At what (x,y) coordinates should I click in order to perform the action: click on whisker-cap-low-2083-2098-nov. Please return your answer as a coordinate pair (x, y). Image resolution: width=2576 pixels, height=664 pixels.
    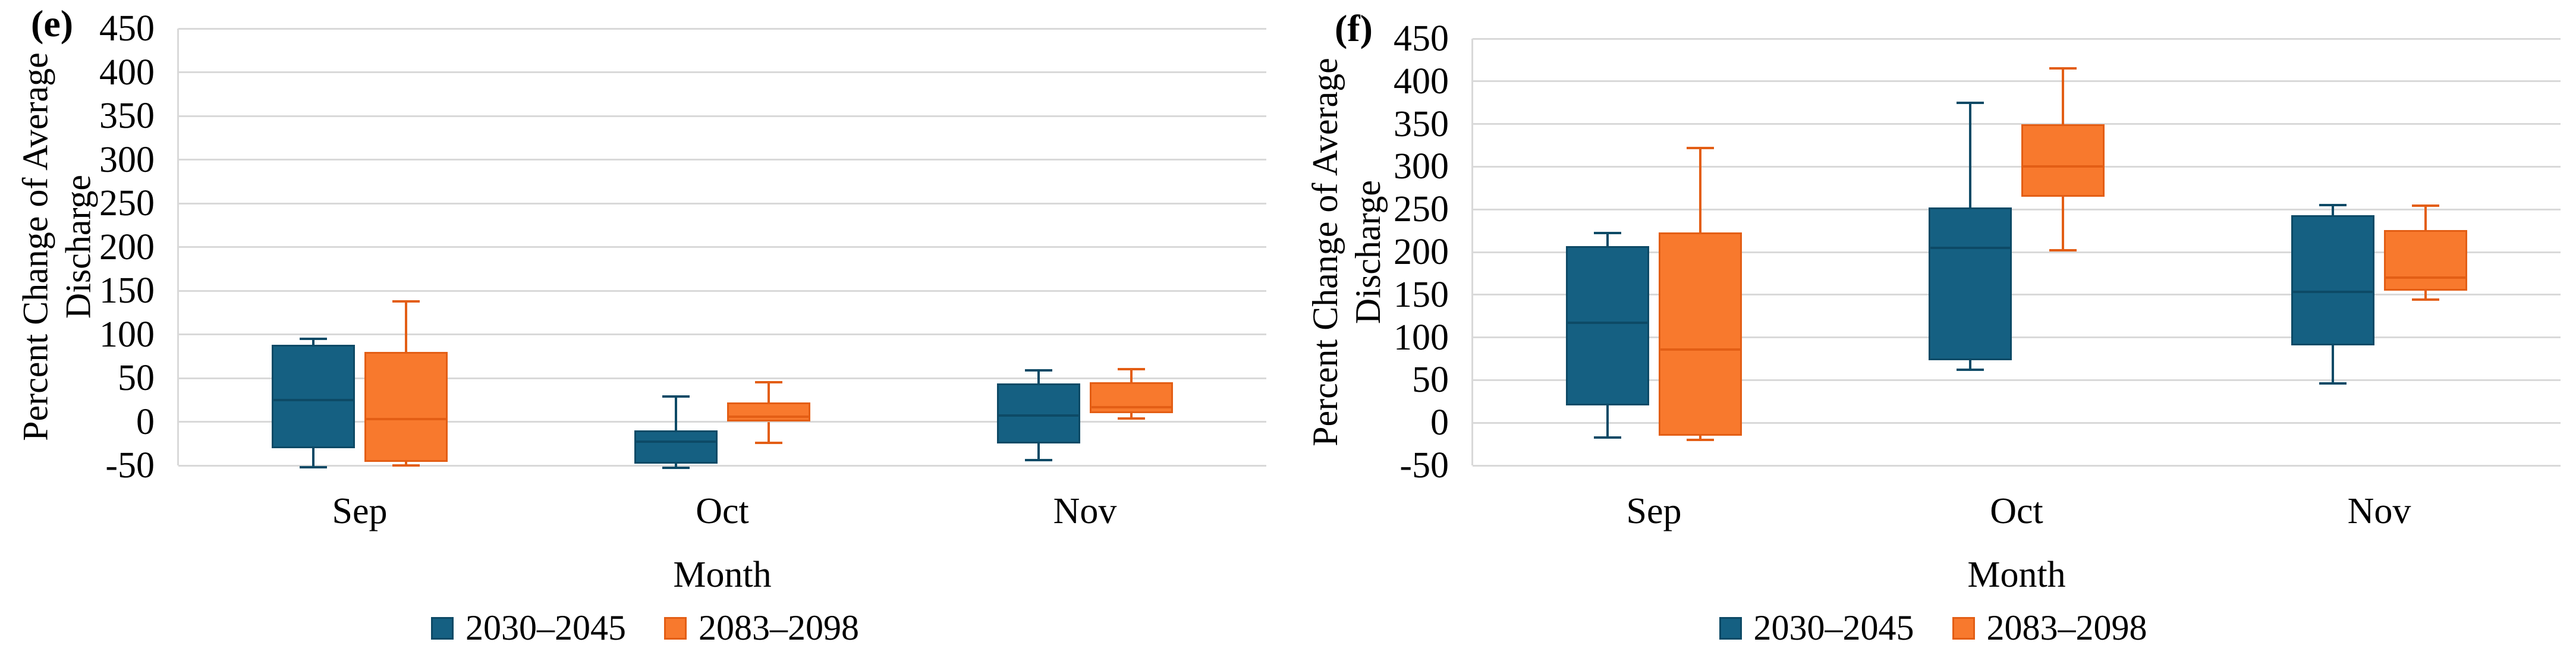
    Looking at the image, I should click on (1131, 418).